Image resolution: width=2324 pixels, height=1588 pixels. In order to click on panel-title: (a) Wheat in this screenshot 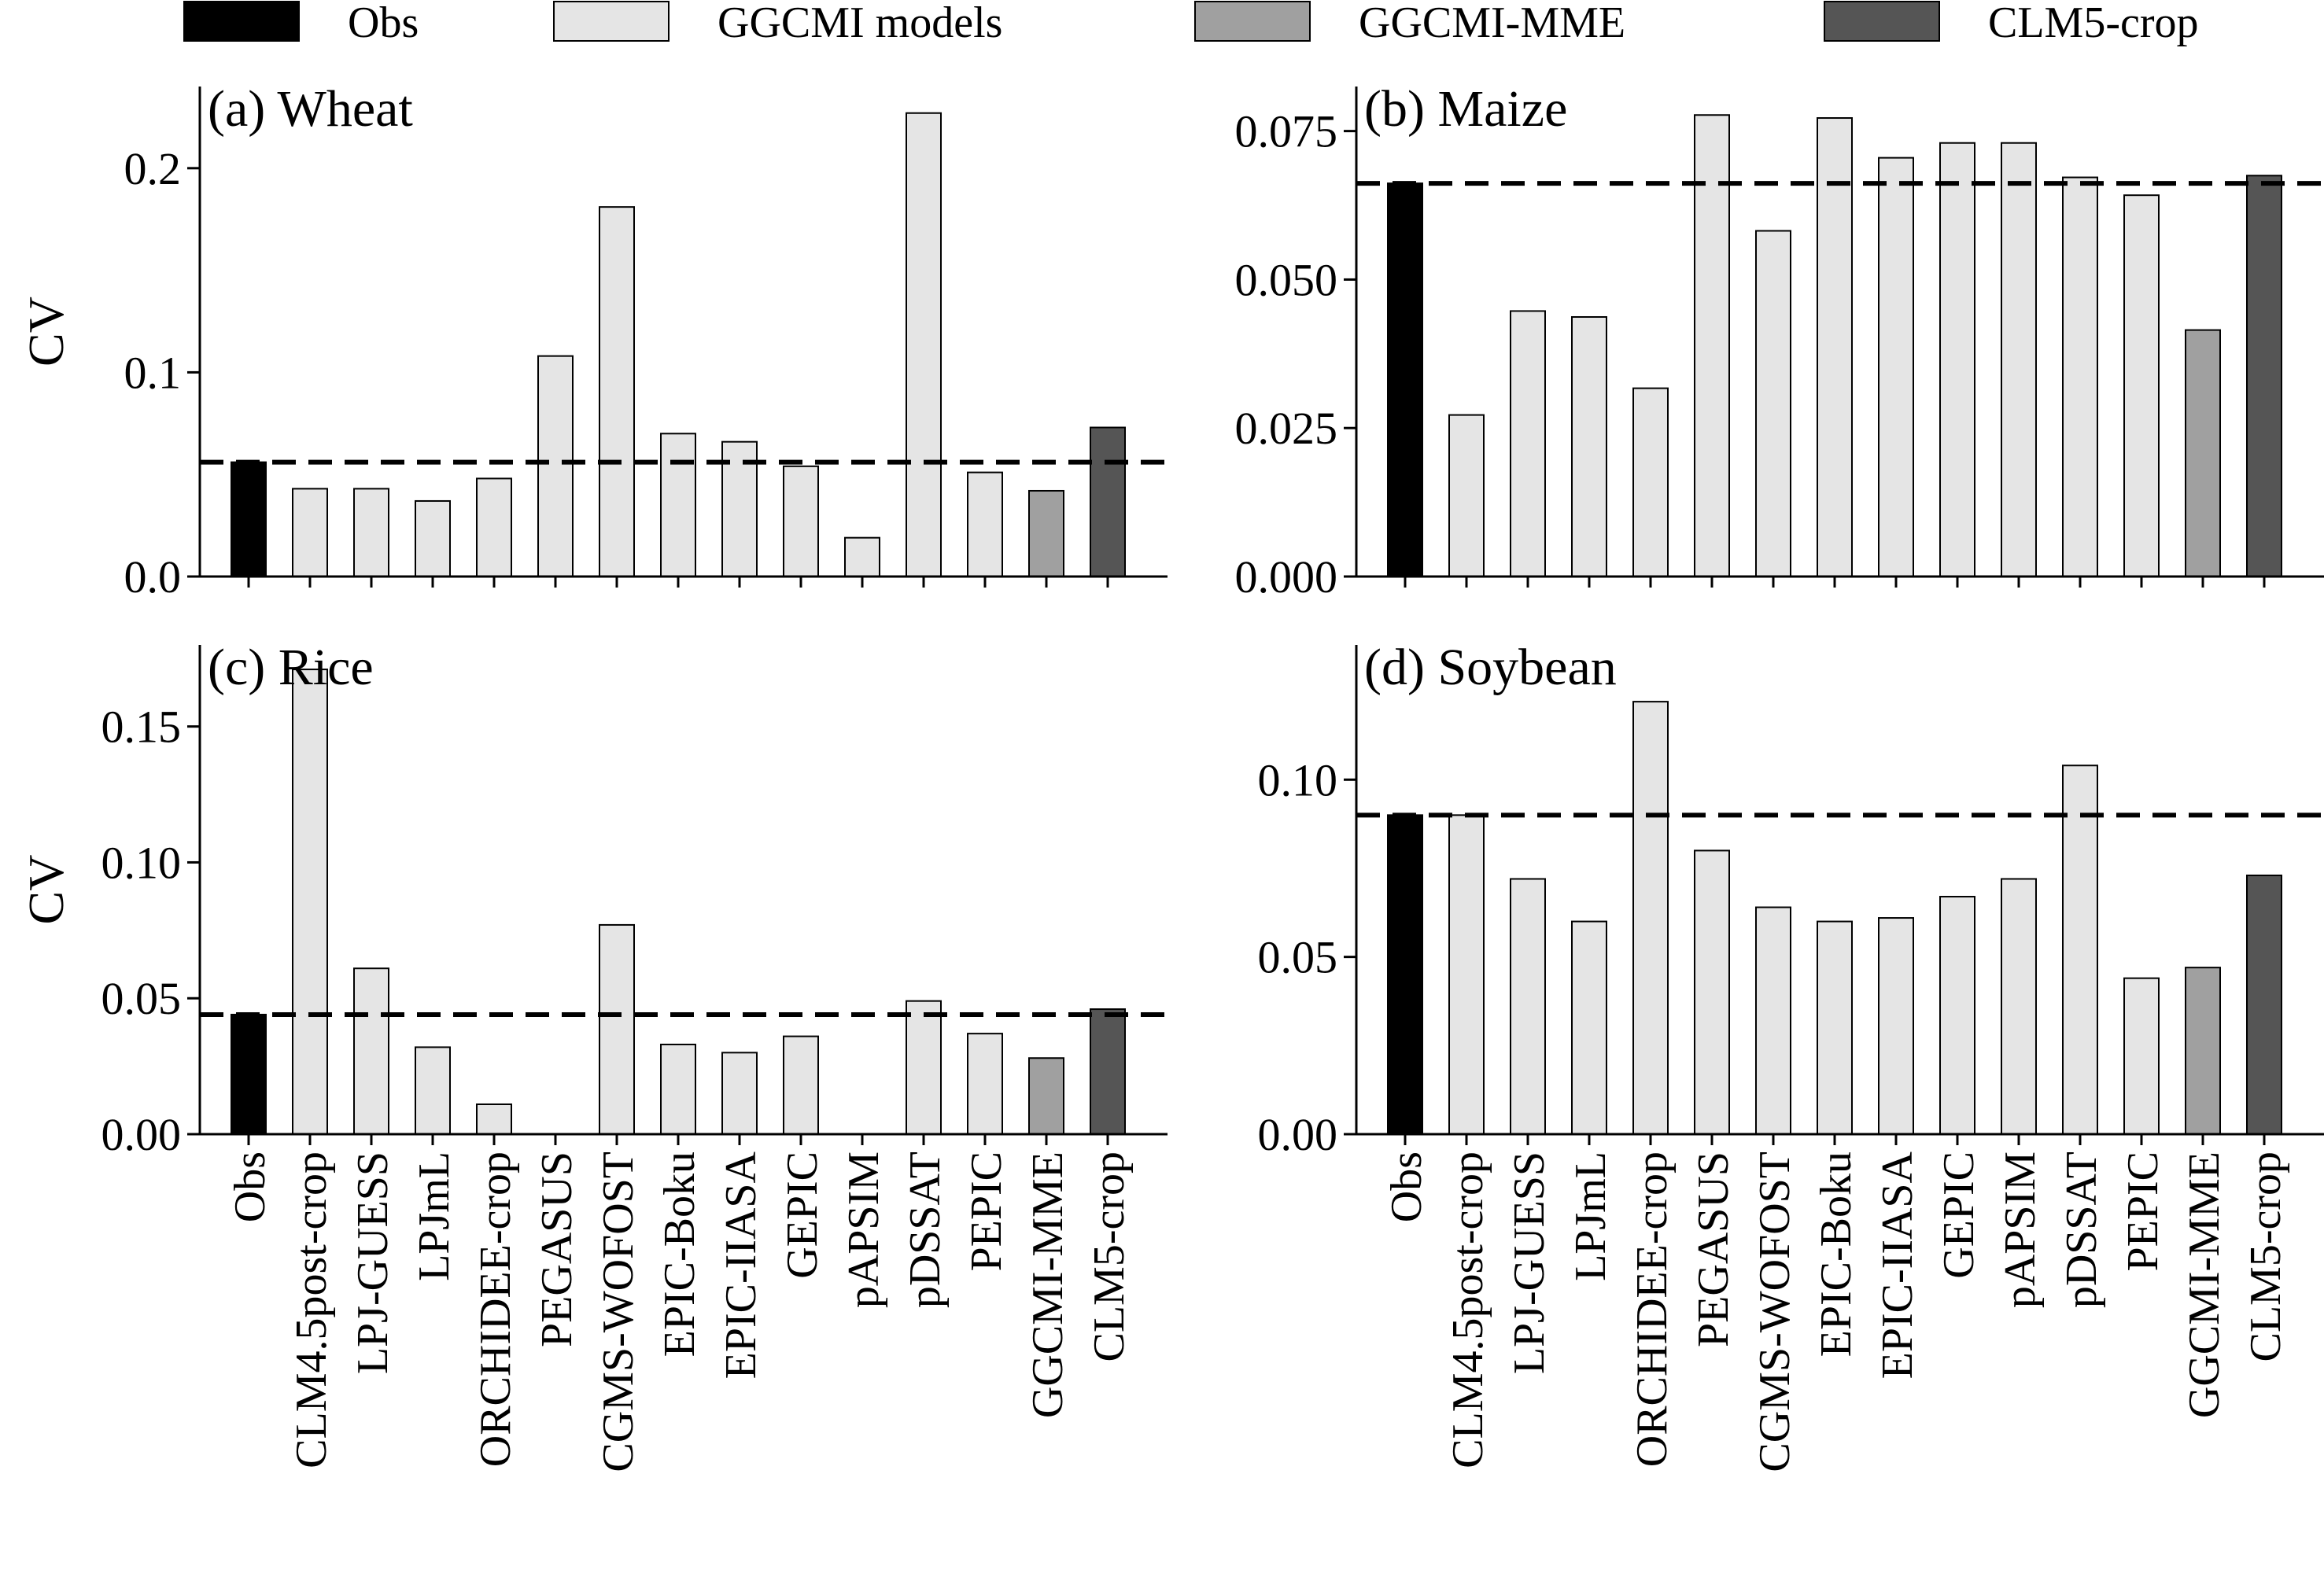, I will do `click(310, 109)`.